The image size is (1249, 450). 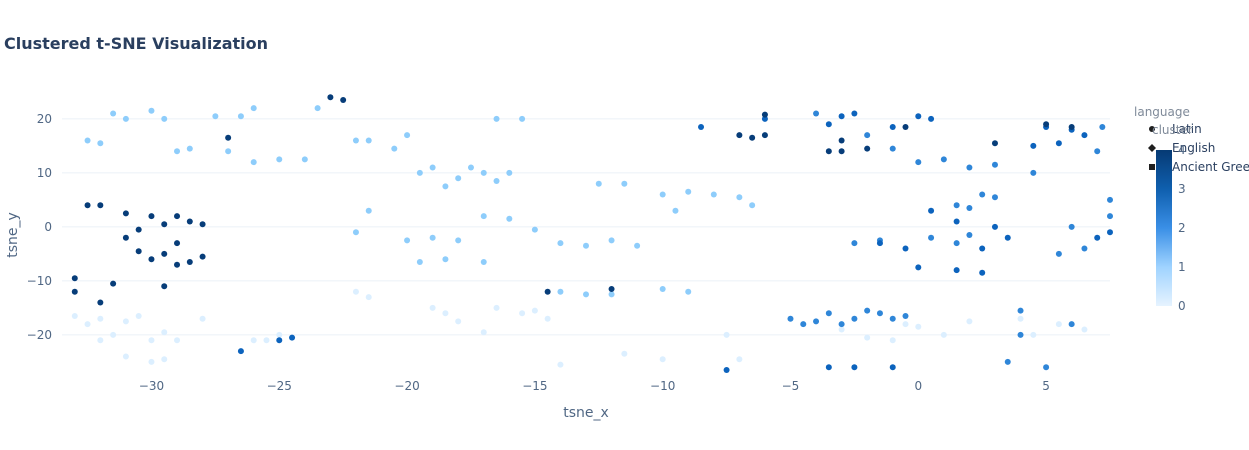 What do you see at coordinates (1175, 129) in the screenshot?
I see `legend-item-latin: Latin` at bounding box center [1175, 129].